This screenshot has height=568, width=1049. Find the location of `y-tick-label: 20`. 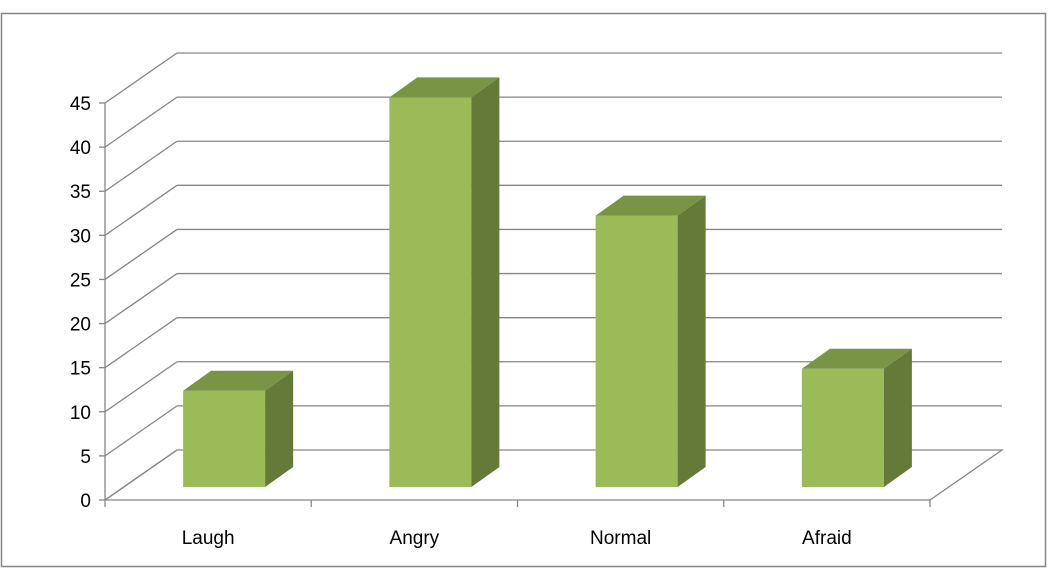

y-tick-label: 20 is located at coordinates (80, 325).